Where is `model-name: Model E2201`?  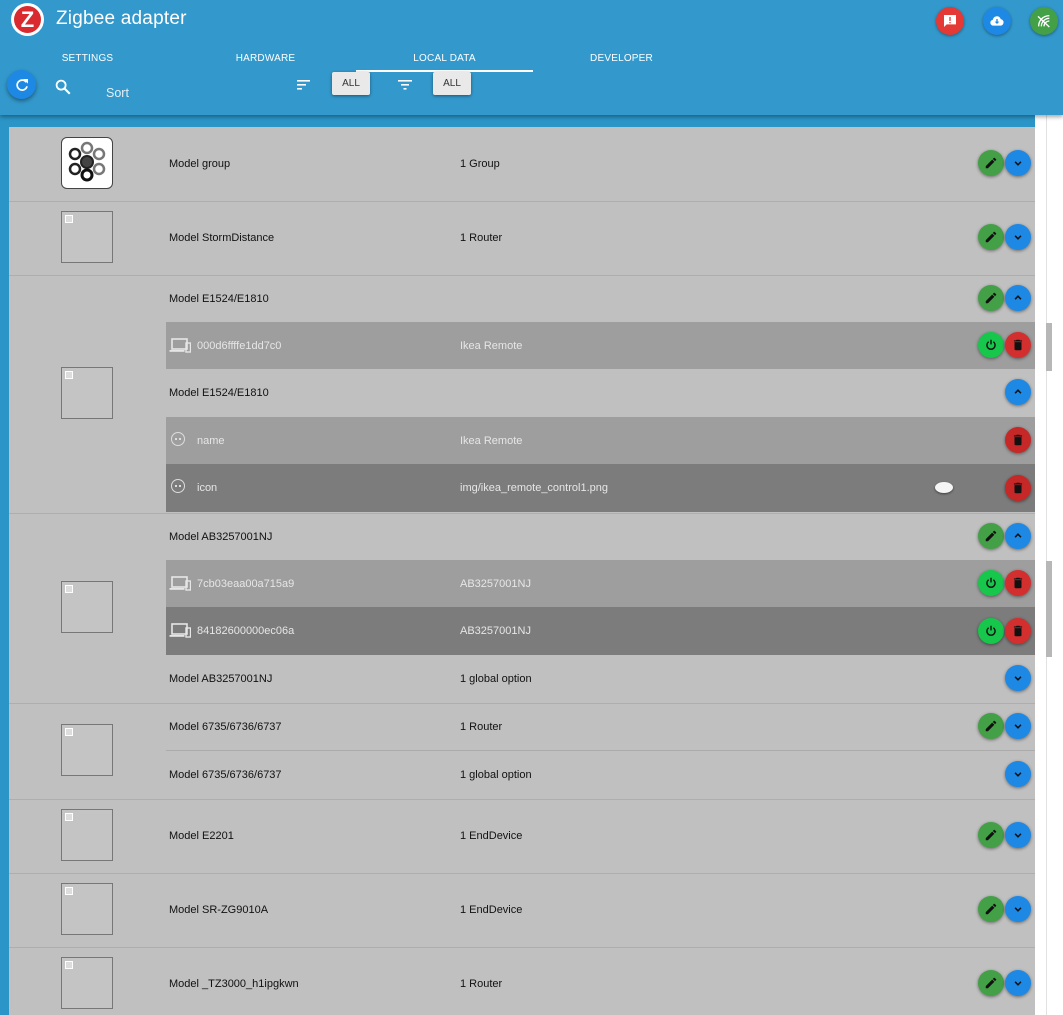 model-name: Model E2201 is located at coordinates (201, 835).